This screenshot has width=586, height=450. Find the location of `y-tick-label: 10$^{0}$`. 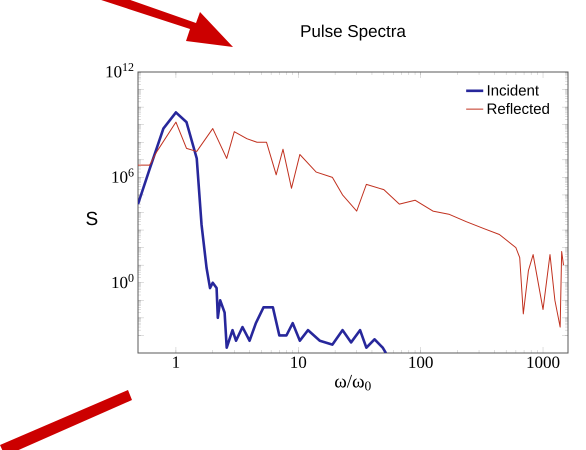

y-tick-label: 10$^{0}$ is located at coordinates (123, 281).